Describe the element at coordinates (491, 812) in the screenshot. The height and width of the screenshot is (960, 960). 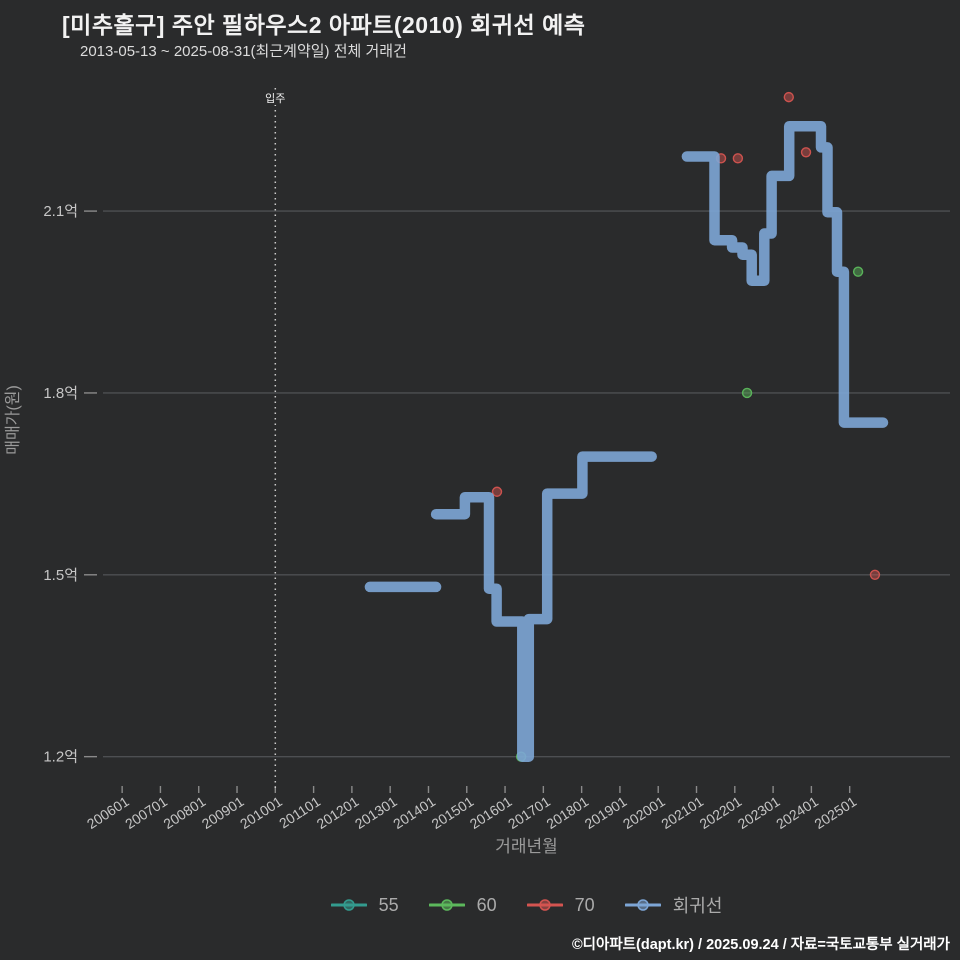
I see `x-tick-label: 201601` at that location.